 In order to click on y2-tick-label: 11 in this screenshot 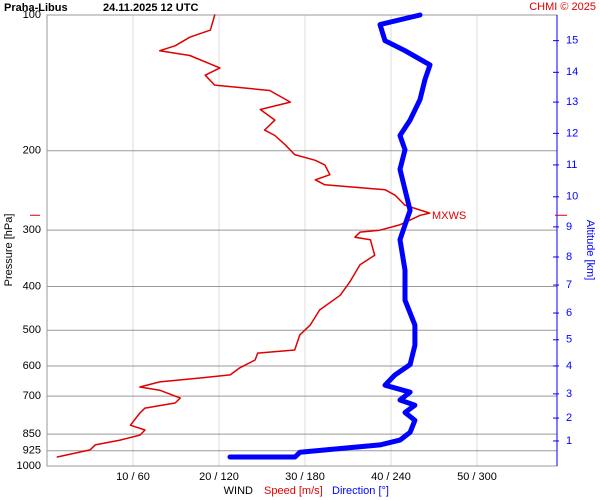, I will do `click(571, 165)`.